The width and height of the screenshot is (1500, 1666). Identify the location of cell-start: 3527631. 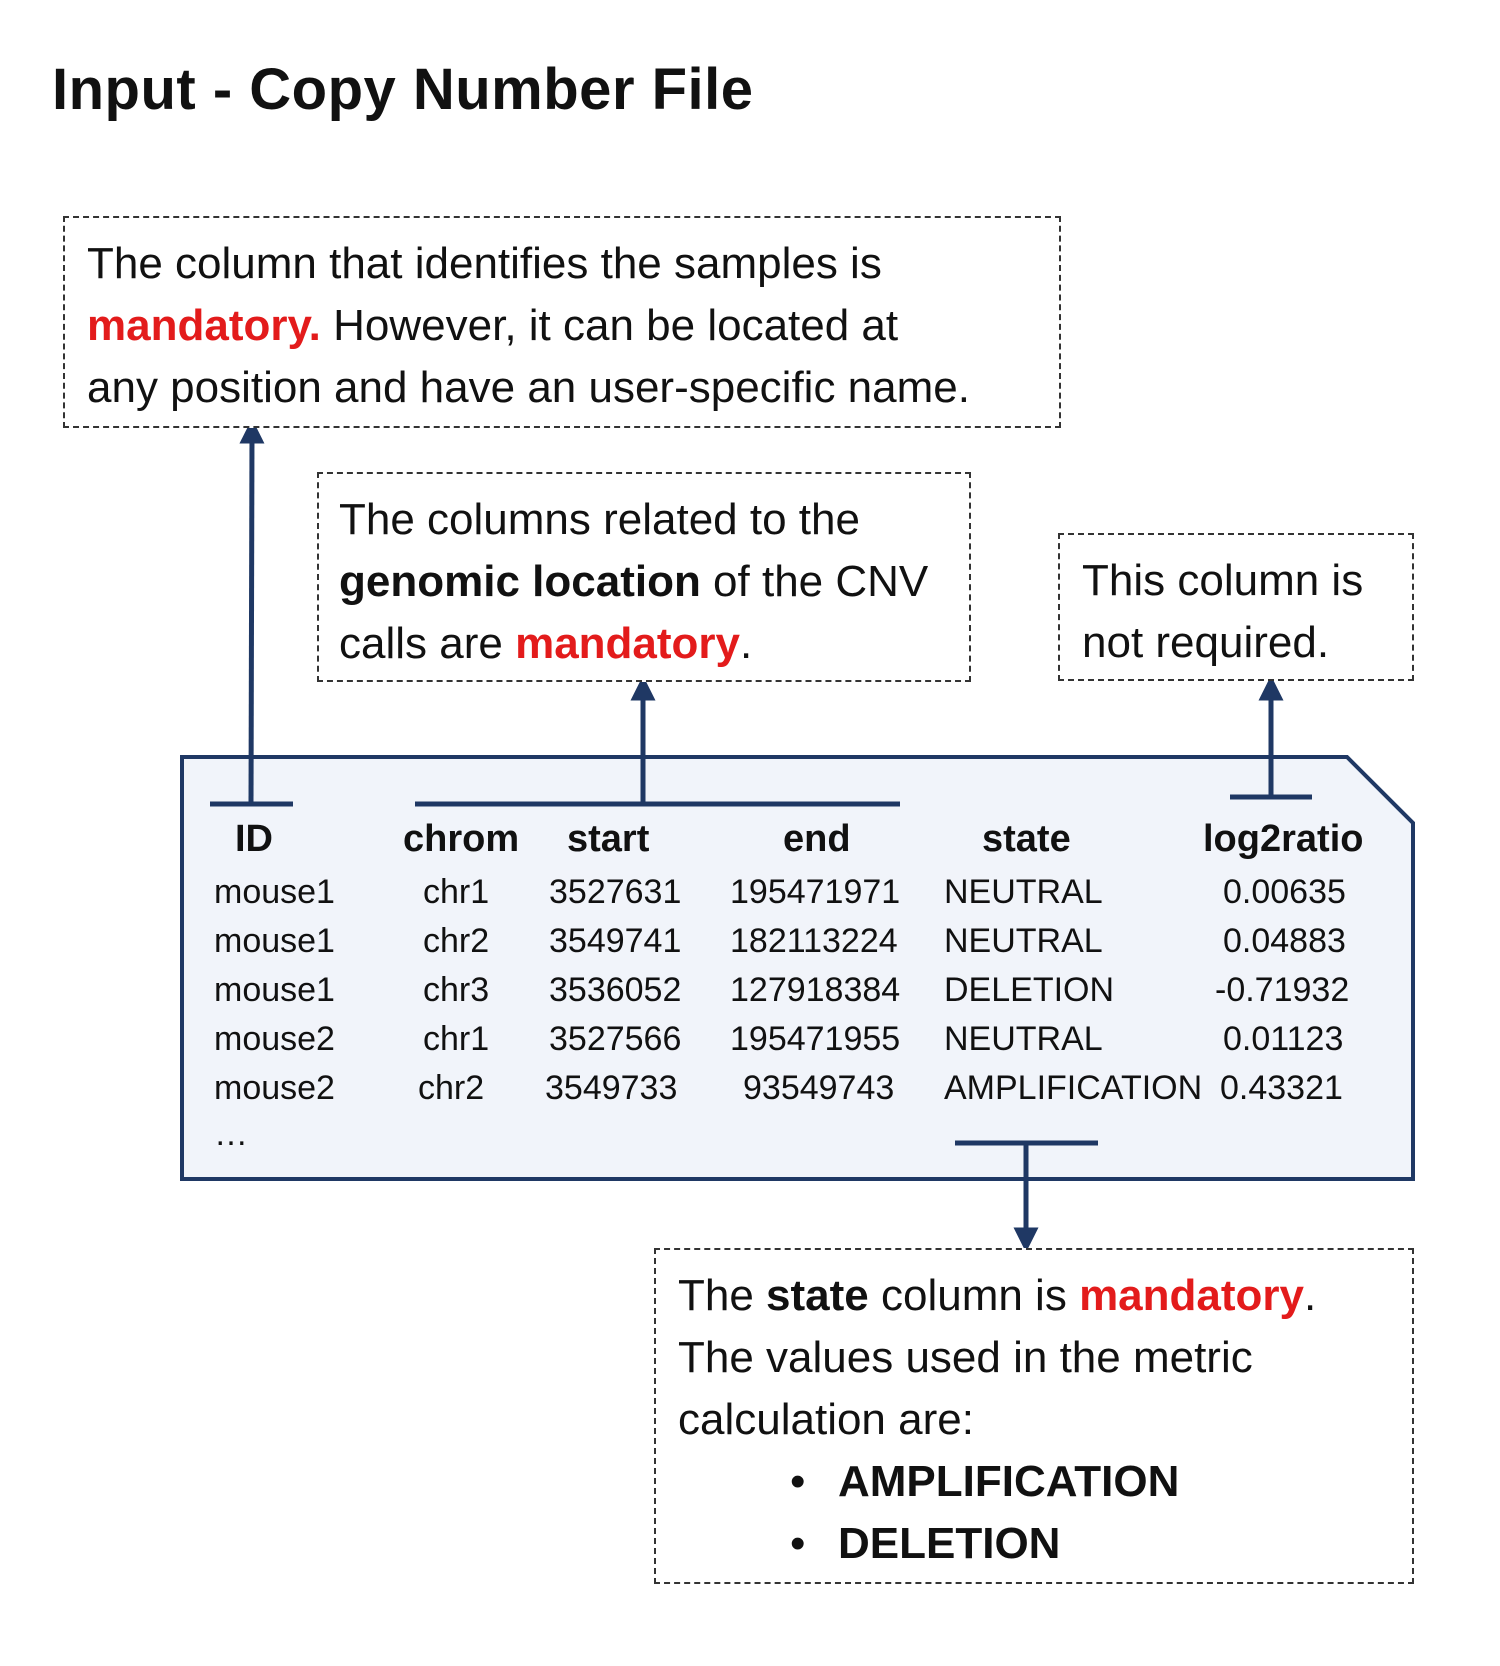
(615, 892).